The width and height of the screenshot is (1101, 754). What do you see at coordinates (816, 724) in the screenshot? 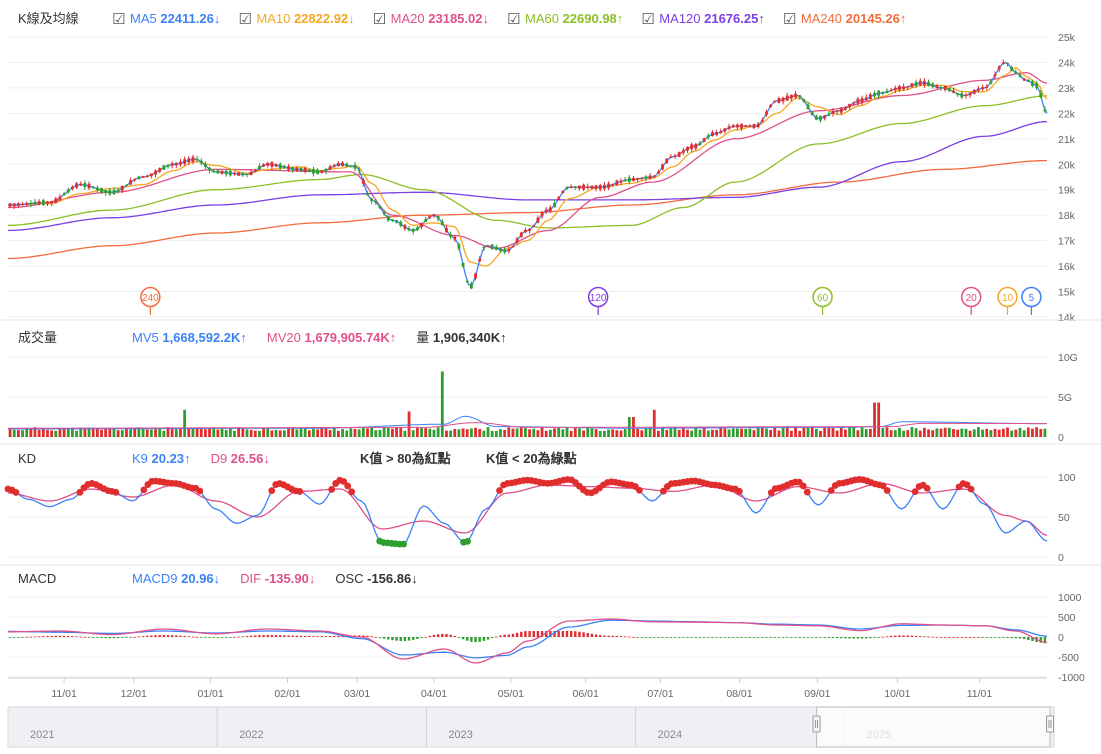
I see `navigator-left-handle` at bounding box center [816, 724].